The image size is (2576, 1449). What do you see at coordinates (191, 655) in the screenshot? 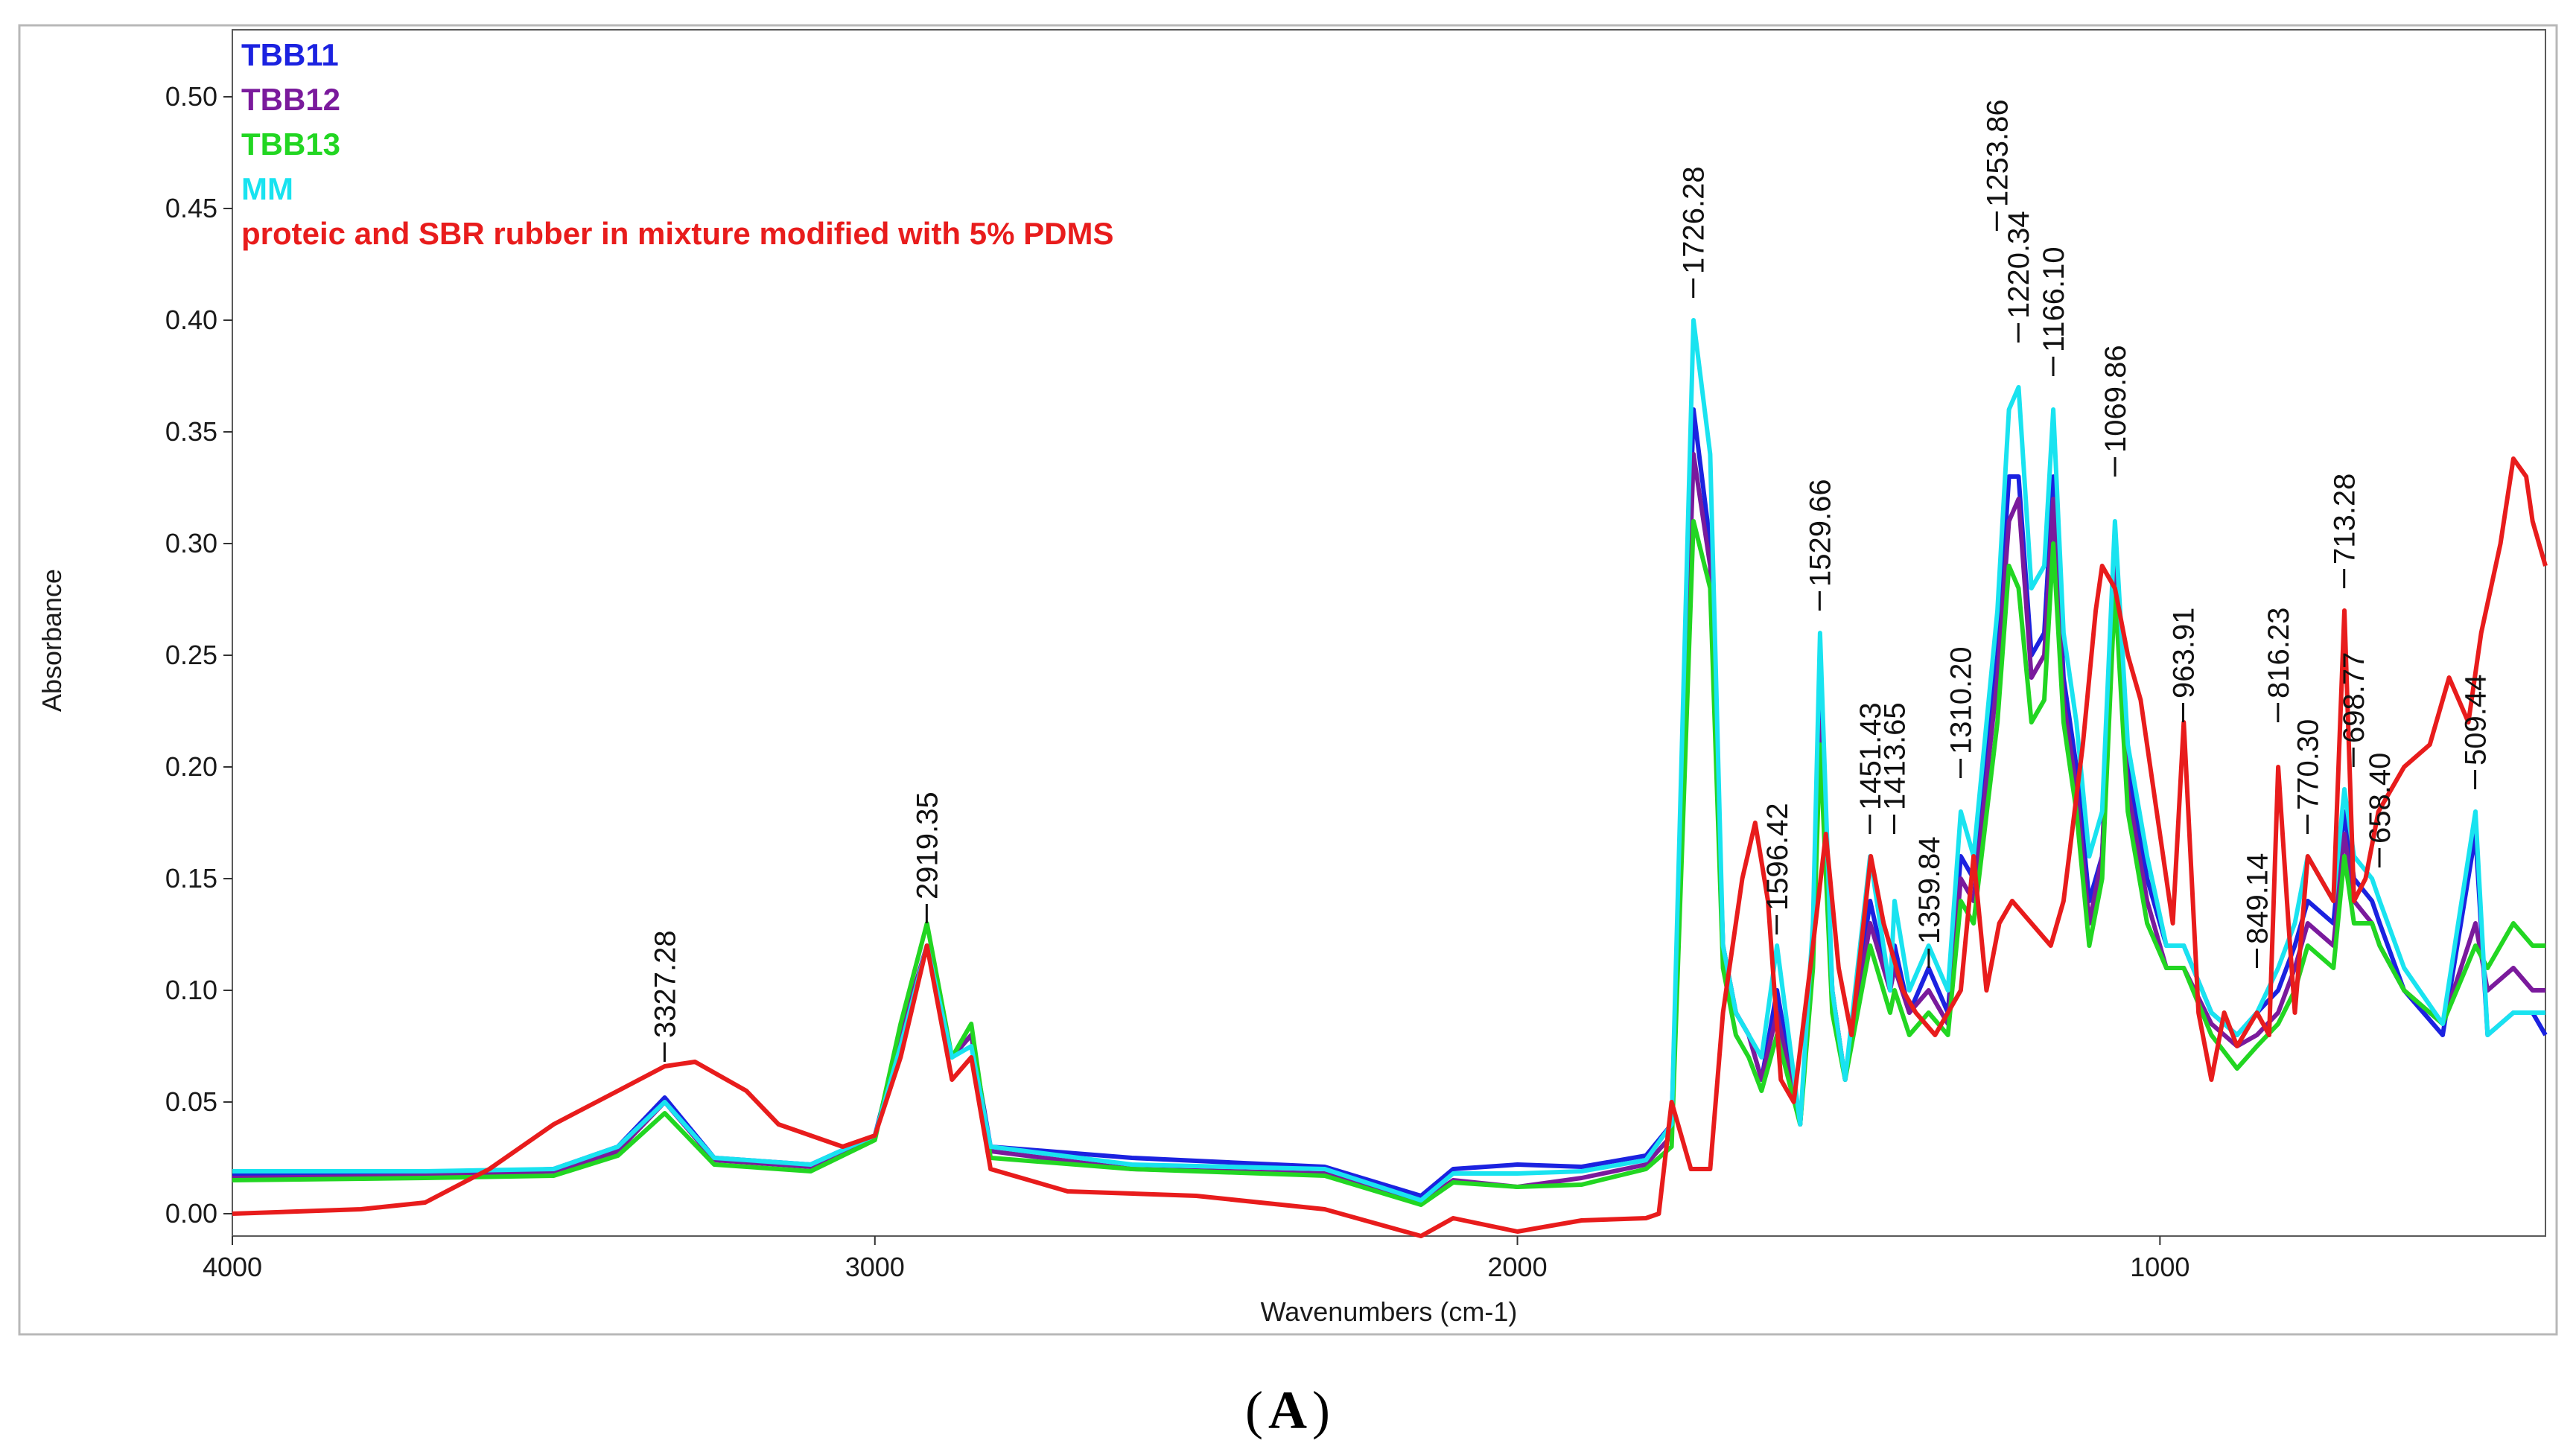
I see `y-tick-label: 0.25` at bounding box center [191, 655].